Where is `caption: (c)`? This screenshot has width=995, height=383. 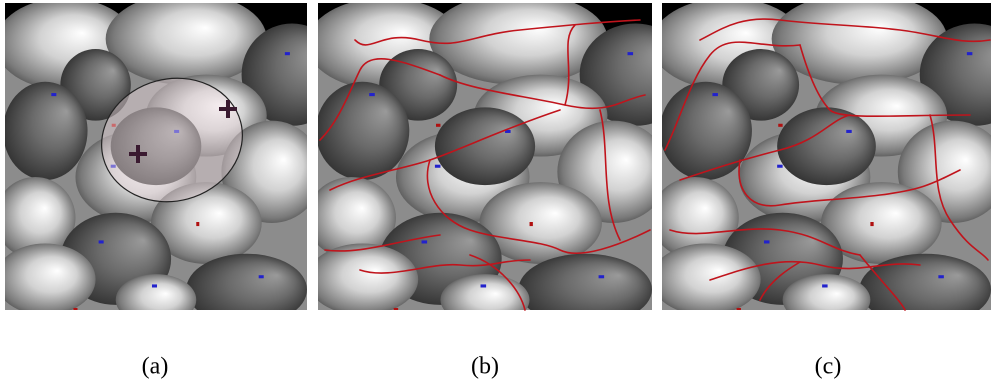
caption: (c) is located at coordinates (828, 367).